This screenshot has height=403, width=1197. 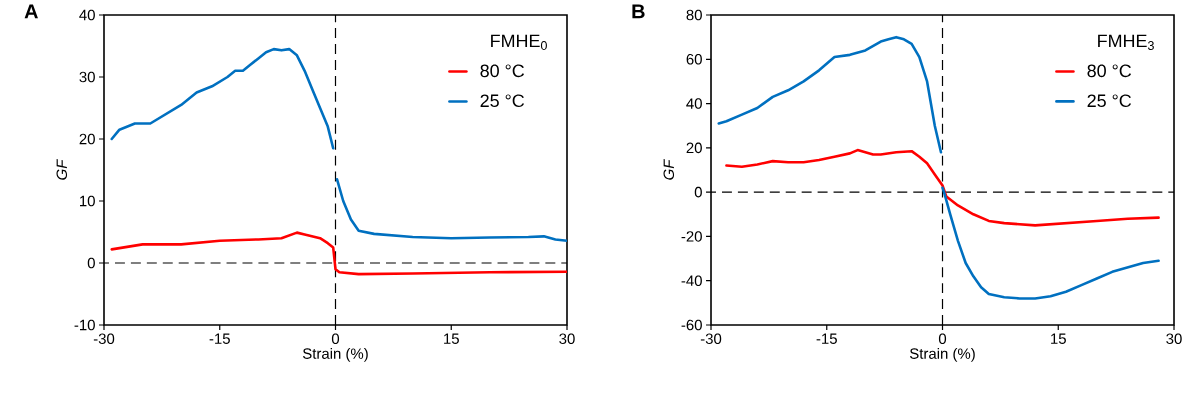 I want to click on y-tick-label: -10, so click(x=84, y=325).